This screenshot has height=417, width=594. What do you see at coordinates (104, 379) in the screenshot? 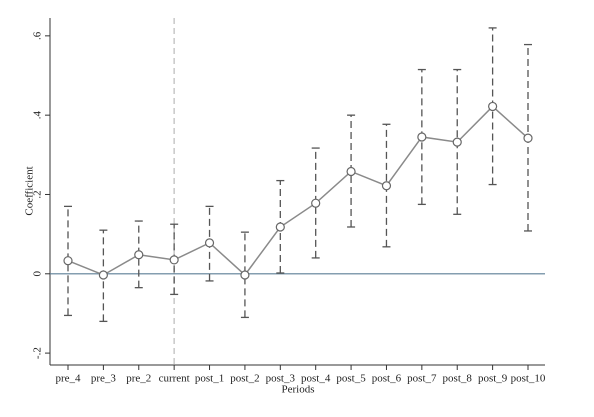
I see `x-tick-label: pre_3` at bounding box center [104, 379].